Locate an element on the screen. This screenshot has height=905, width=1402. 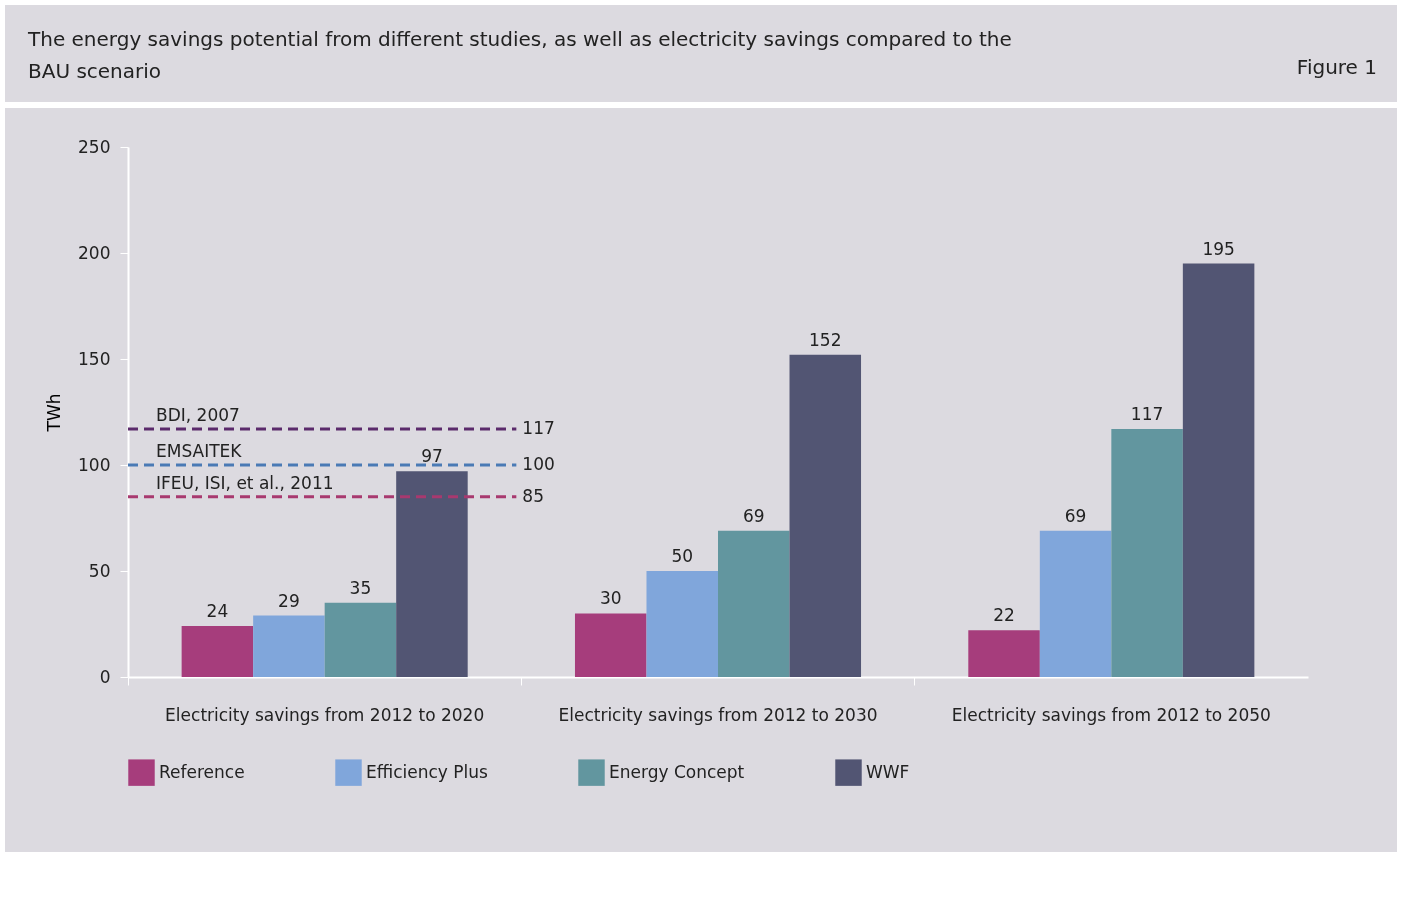
data-label: 22 is located at coordinates (1004, 615).